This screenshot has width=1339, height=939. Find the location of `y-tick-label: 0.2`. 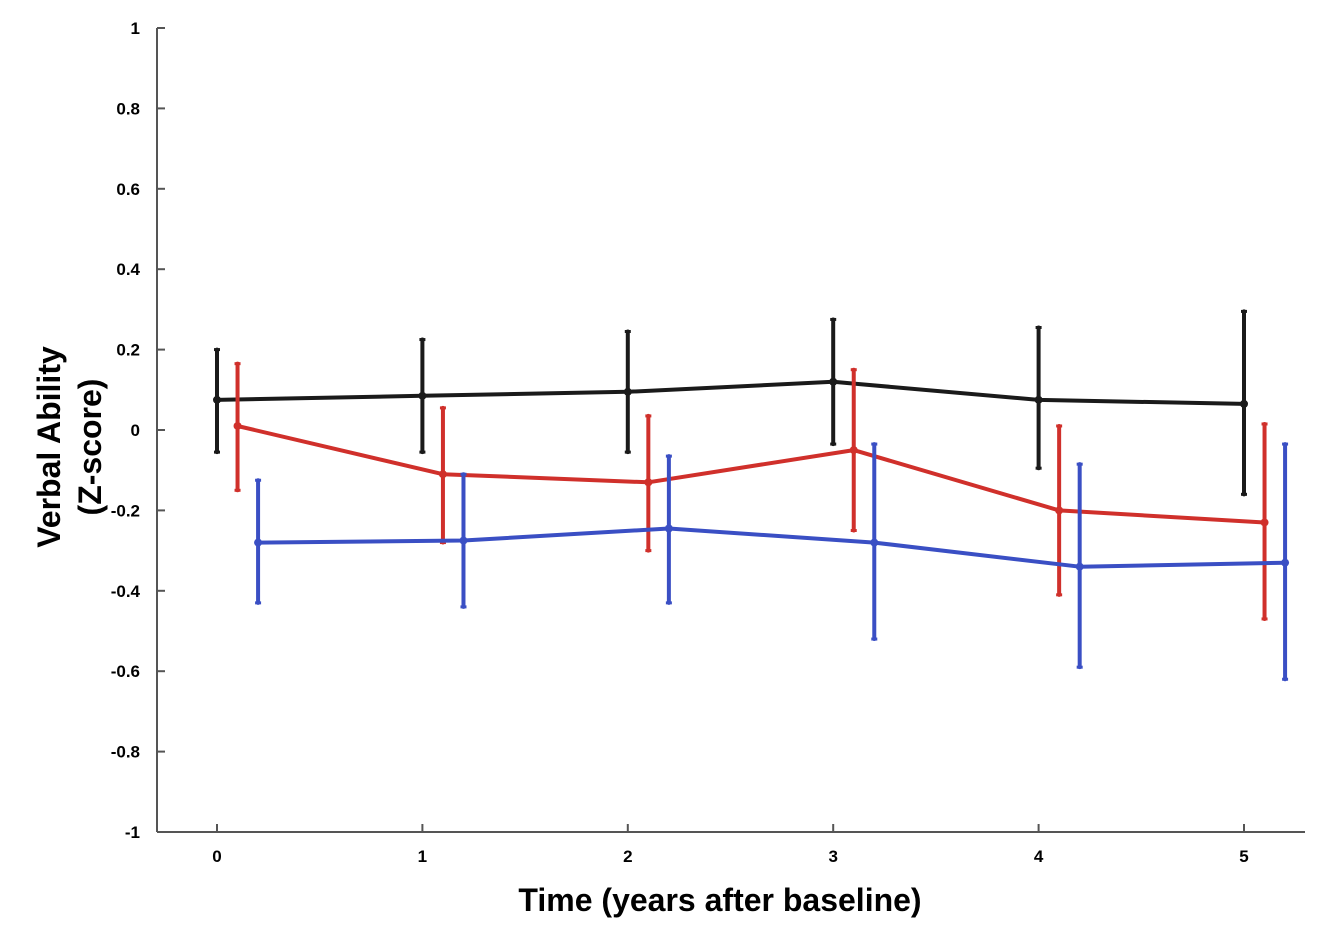

y-tick-label: 0.2 is located at coordinates (128, 350).